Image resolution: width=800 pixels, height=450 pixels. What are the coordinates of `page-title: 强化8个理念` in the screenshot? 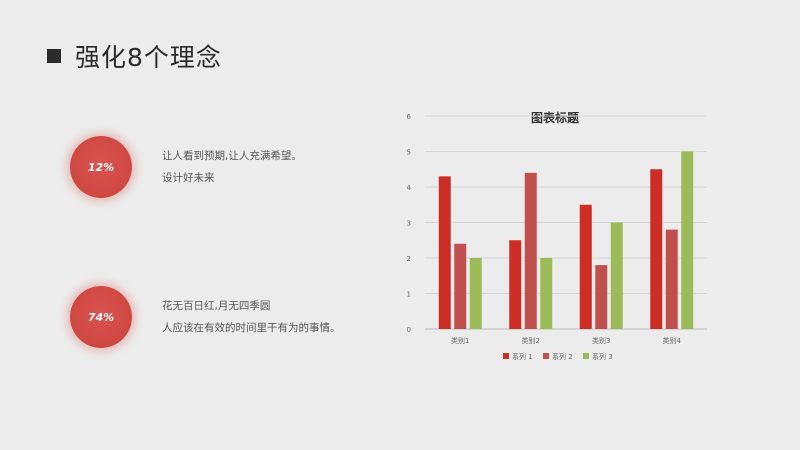 It's located at (148, 57).